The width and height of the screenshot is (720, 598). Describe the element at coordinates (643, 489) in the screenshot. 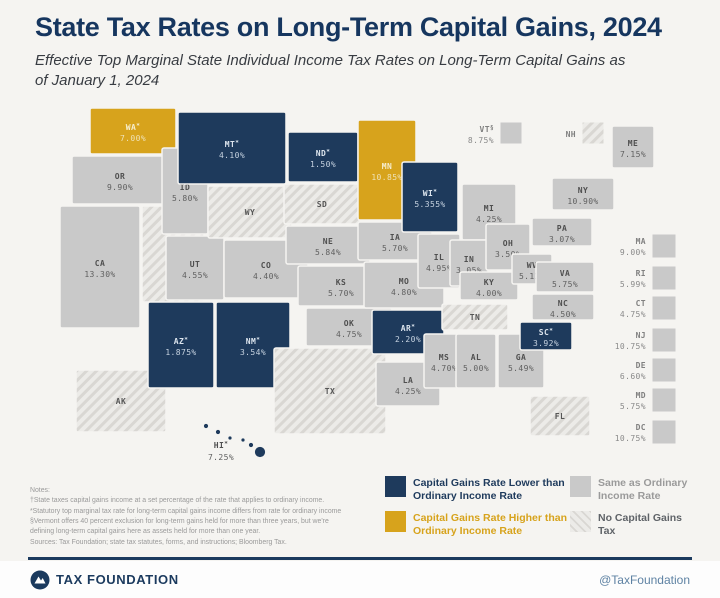

I see `legend-label-same: Same as Ordinary Income Rate` at that location.